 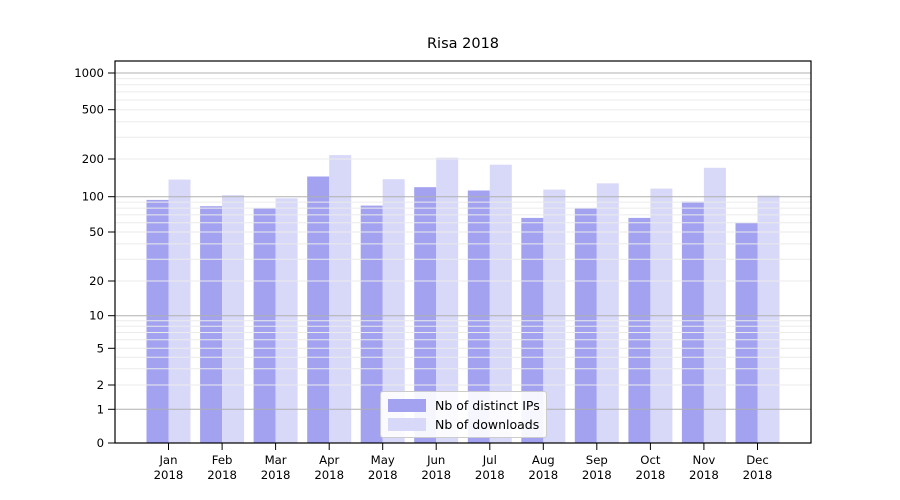 What do you see at coordinates (487, 405) in the screenshot?
I see `legend-label-distinct-ips: Nb of distinct IPs` at bounding box center [487, 405].